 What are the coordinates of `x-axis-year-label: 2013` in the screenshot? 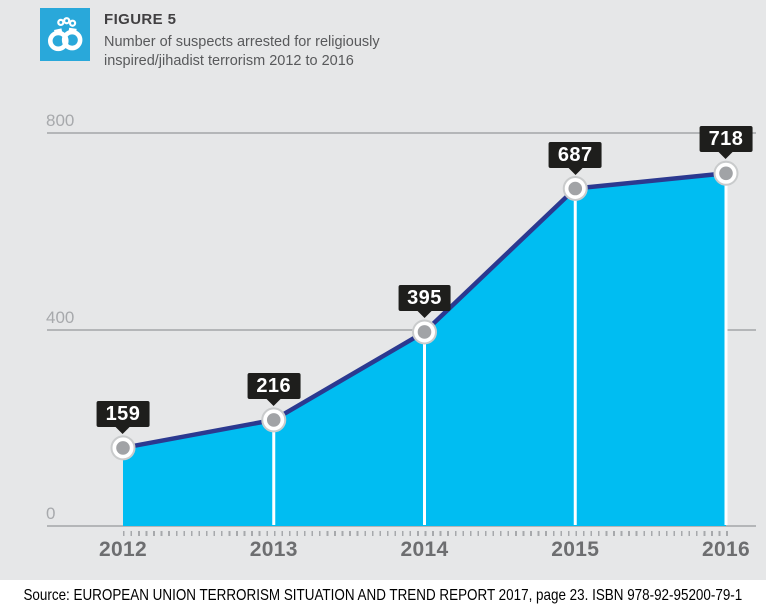 It's located at (273, 549).